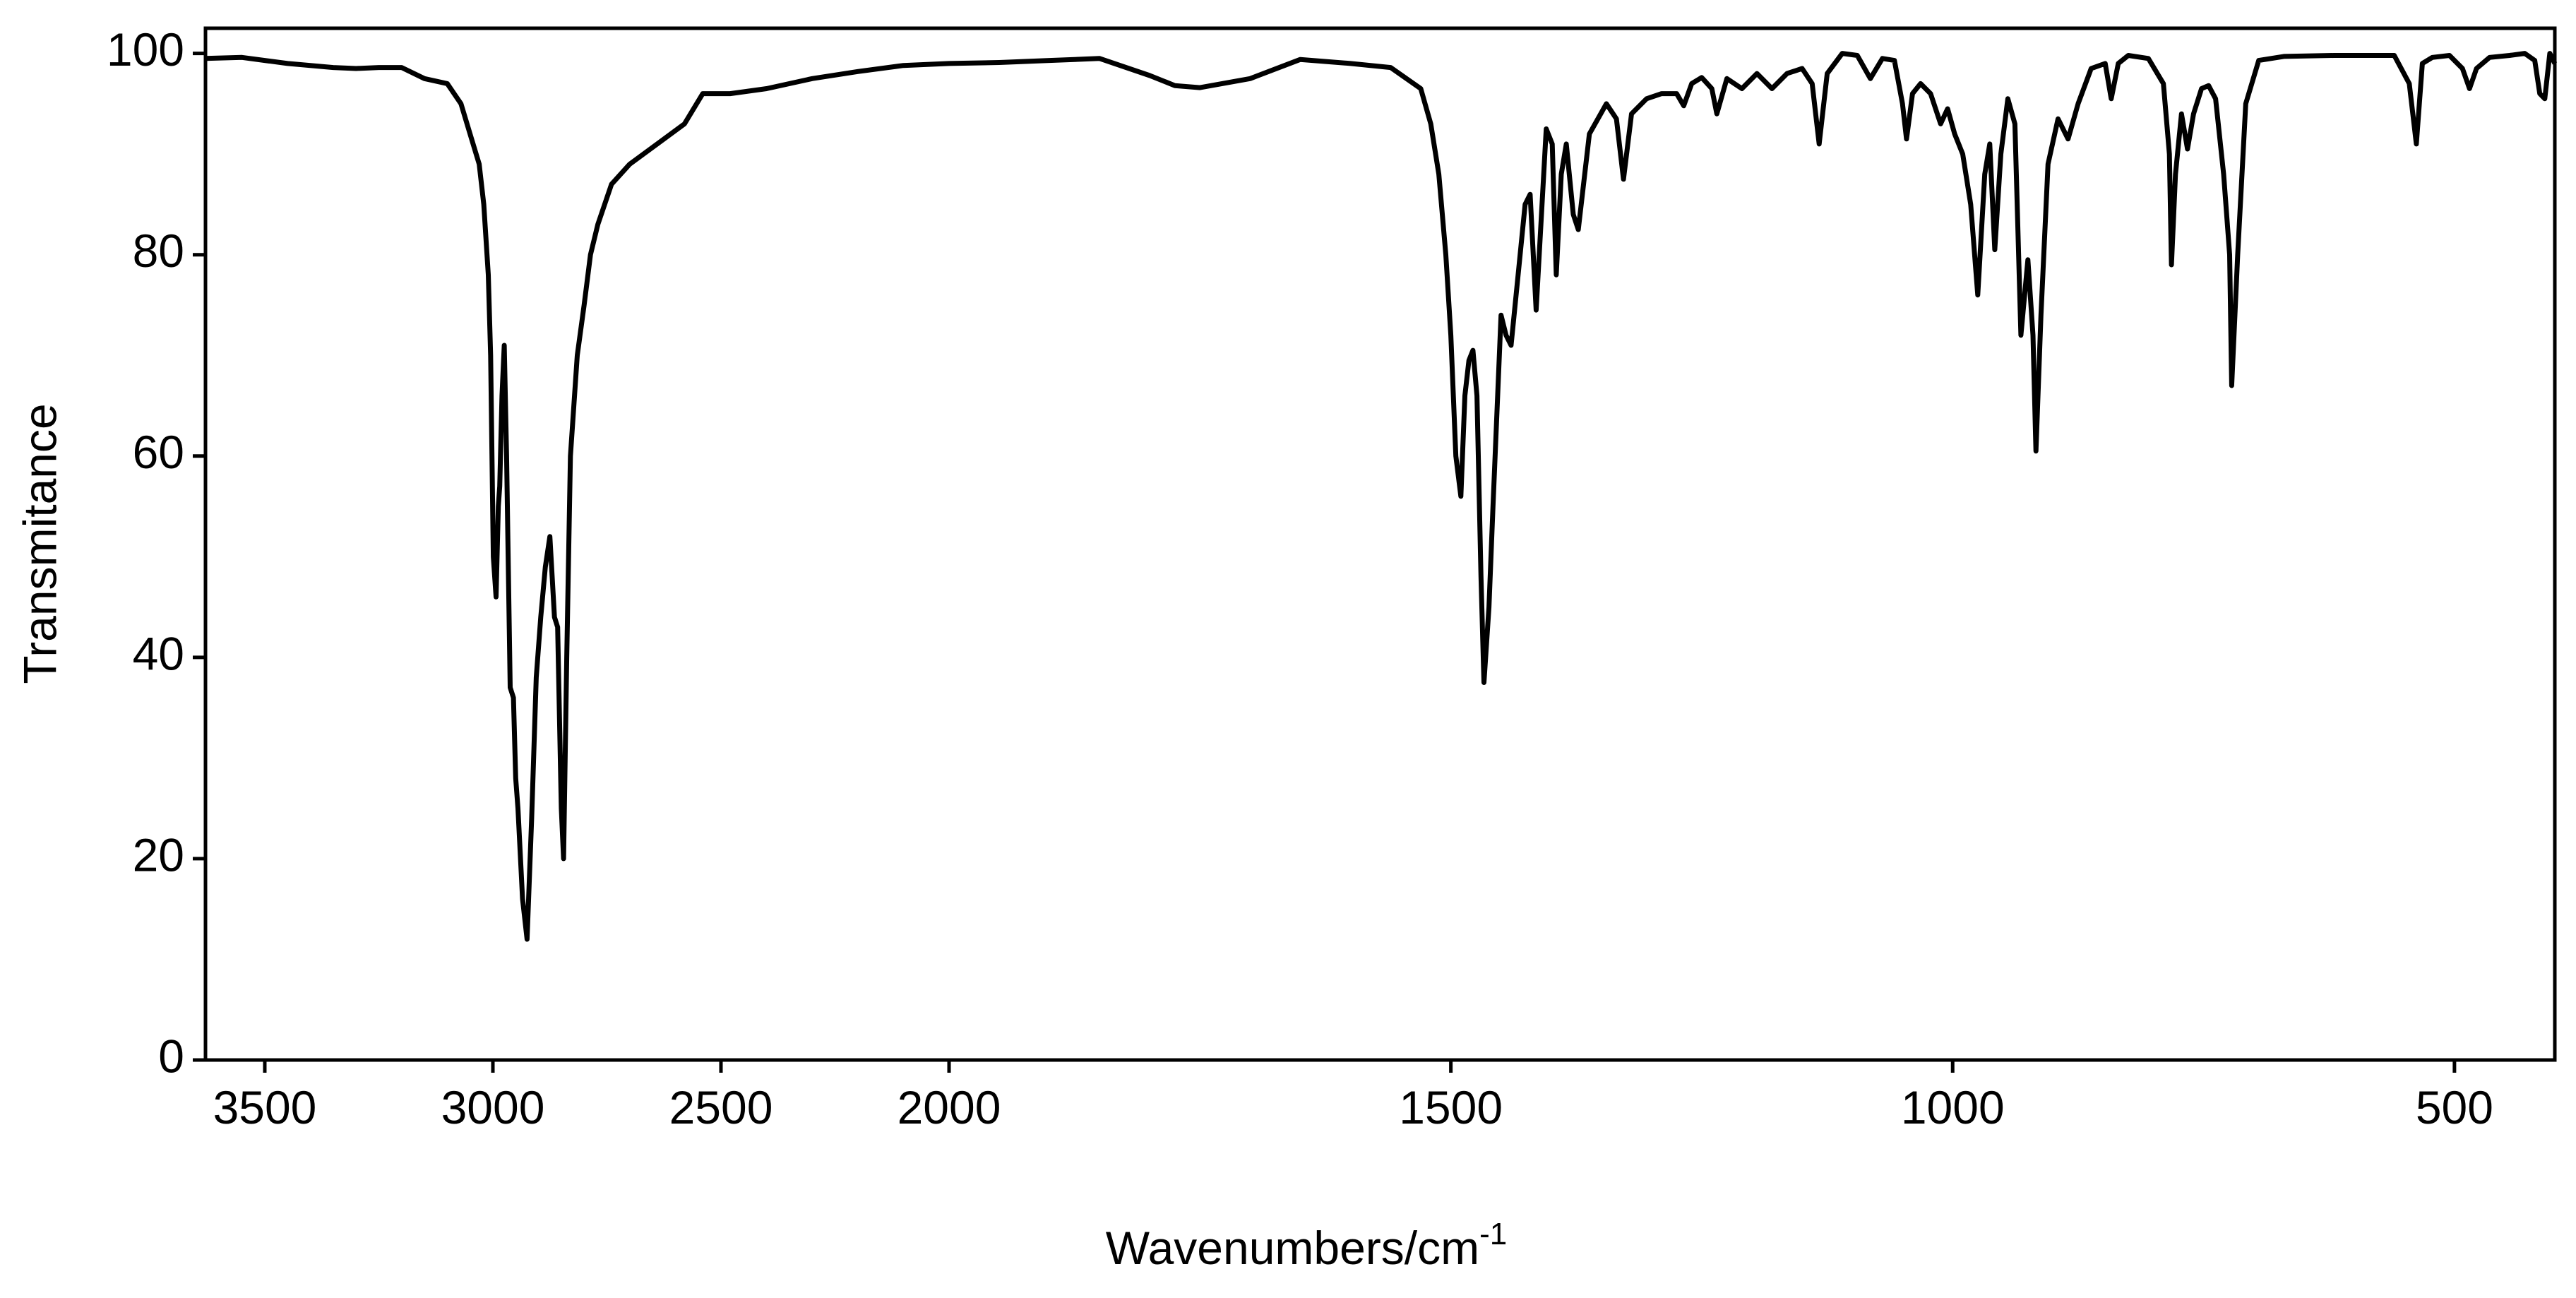  I want to click on x-tick-label: 1500, so click(1451, 1107).